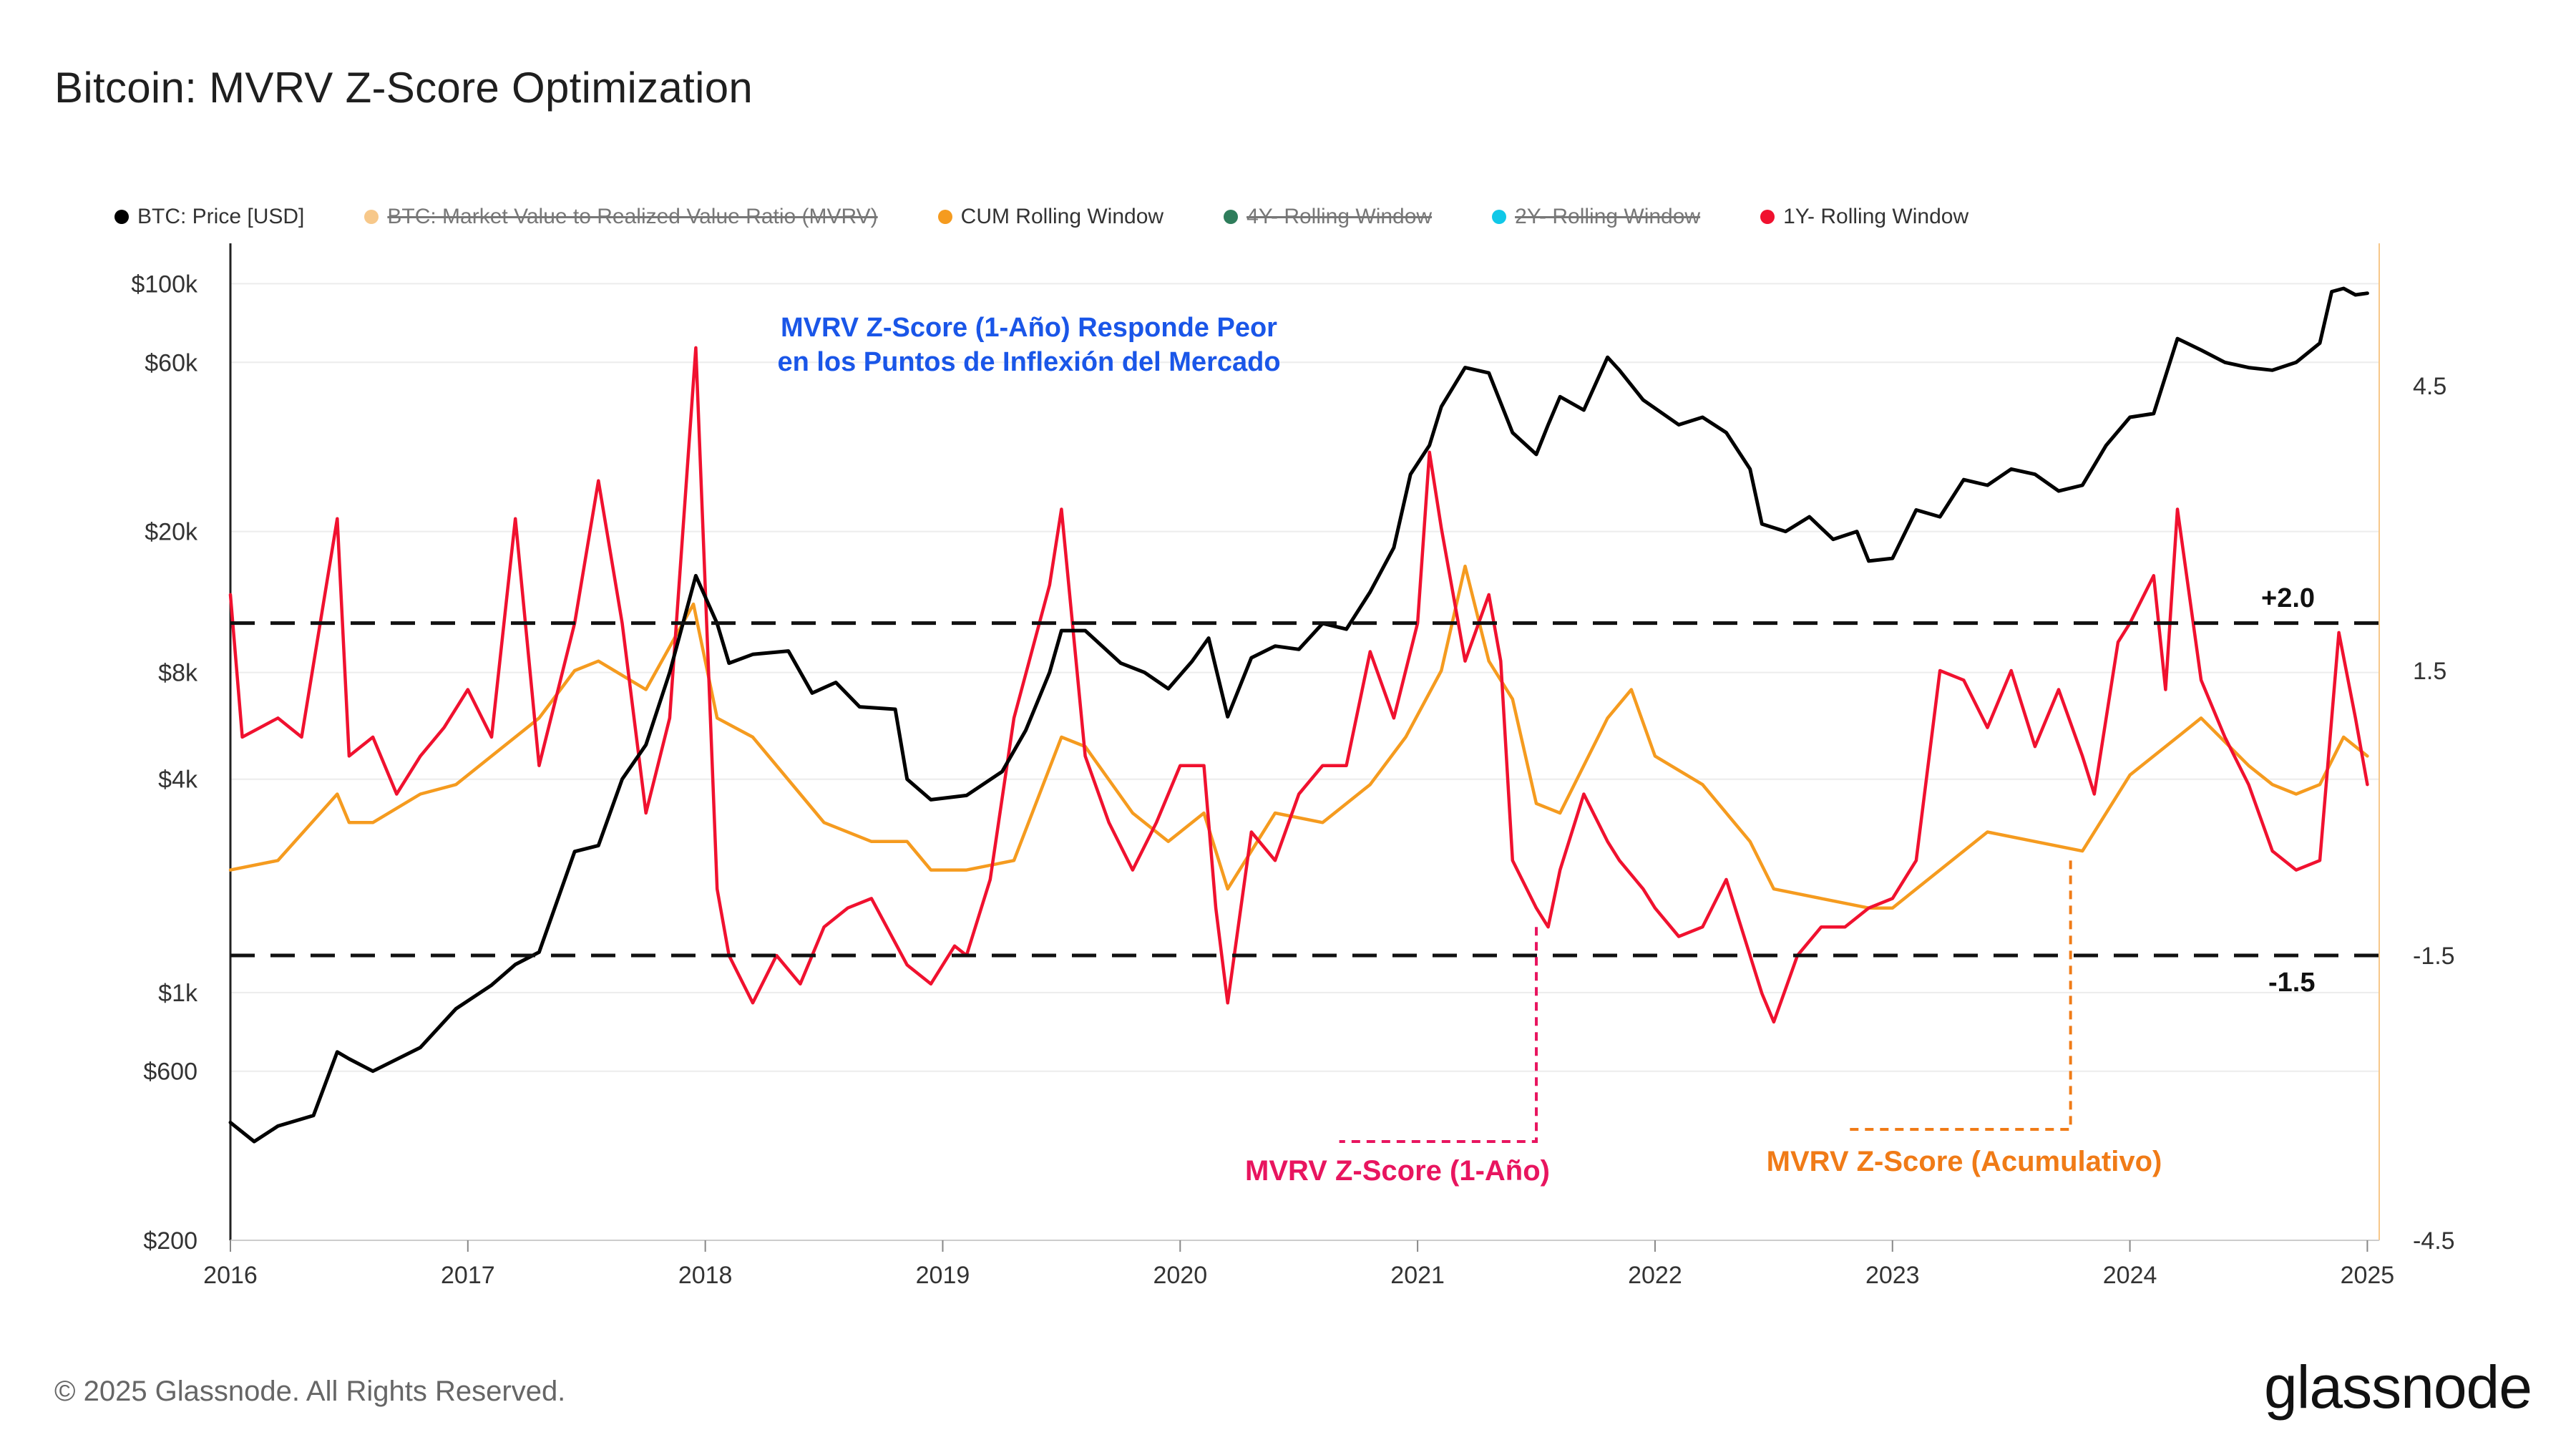 The height and width of the screenshot is (1450, 2576). What do you see at coordinates (1438, 1035) in the screenshot?
I see `one-year-connector` at bounding box center [1438, 1035].